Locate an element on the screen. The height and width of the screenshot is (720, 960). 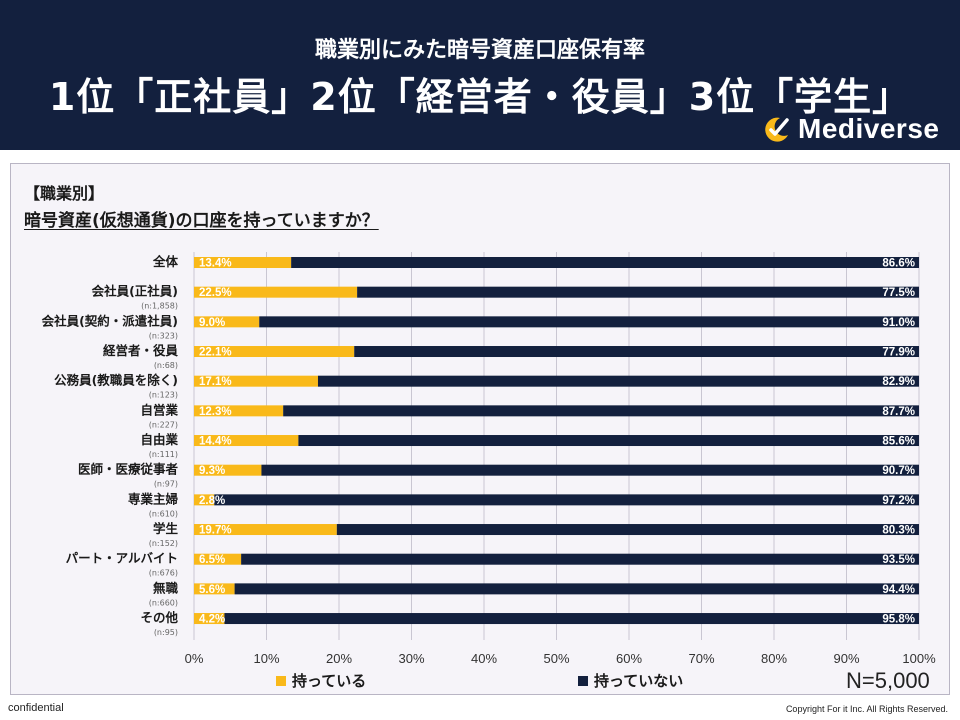
data-label-yes: 14.4% is located at coordinates (215, 442).